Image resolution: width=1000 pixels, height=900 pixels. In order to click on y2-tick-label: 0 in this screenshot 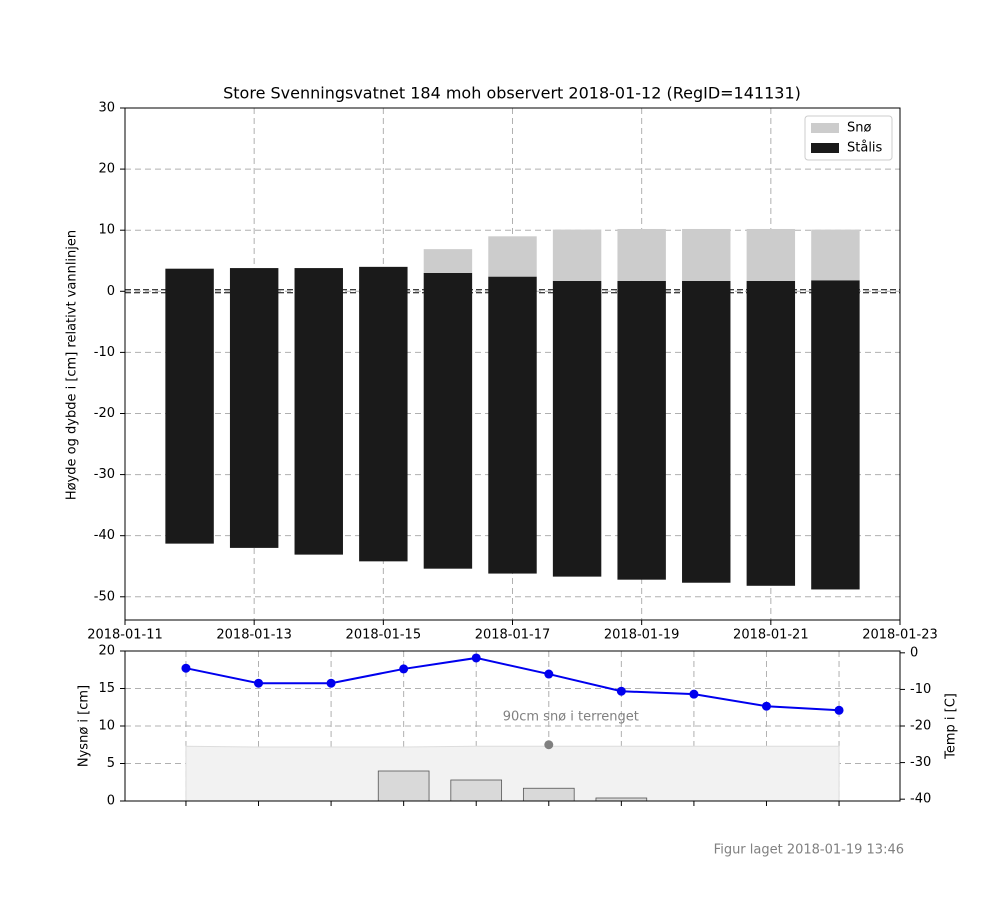, I will do `click(914, 652)`.